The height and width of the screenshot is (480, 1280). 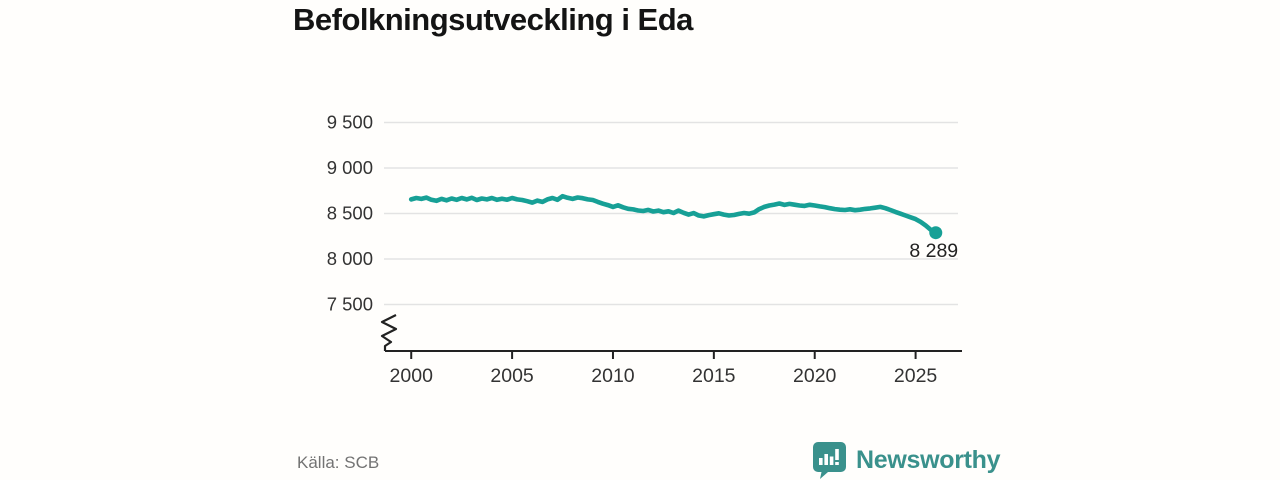 What do you see at coordinates (916, 376) in the screenshot?
I see `x-tick-label: 2025` at bounding box center [916, 376].